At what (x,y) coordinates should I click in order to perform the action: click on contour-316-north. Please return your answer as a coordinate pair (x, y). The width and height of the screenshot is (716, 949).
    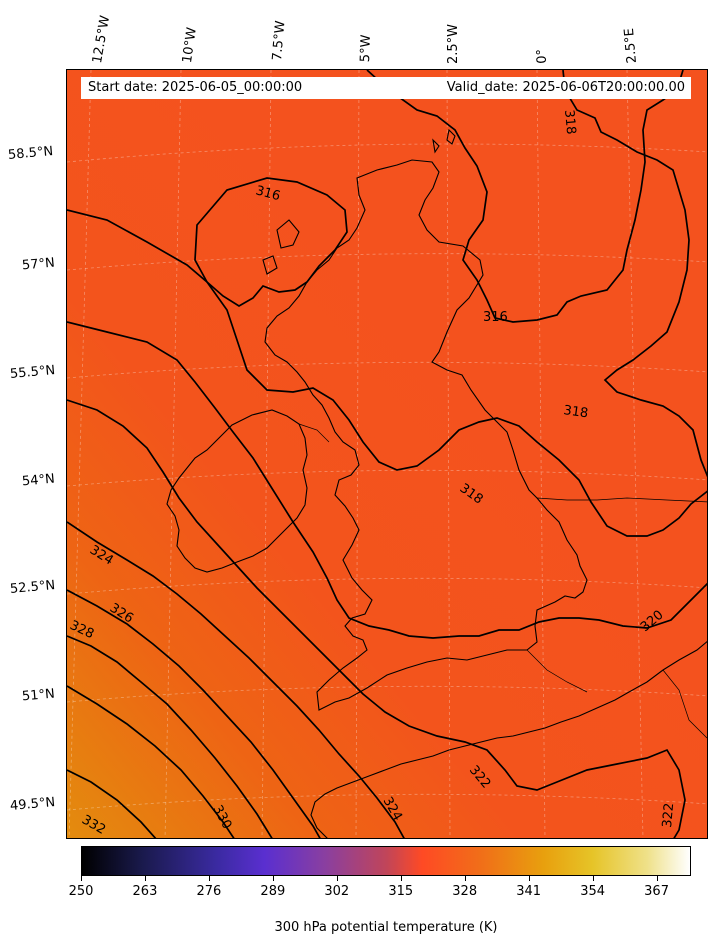
    Looking at the image, I should click on (271, 242).